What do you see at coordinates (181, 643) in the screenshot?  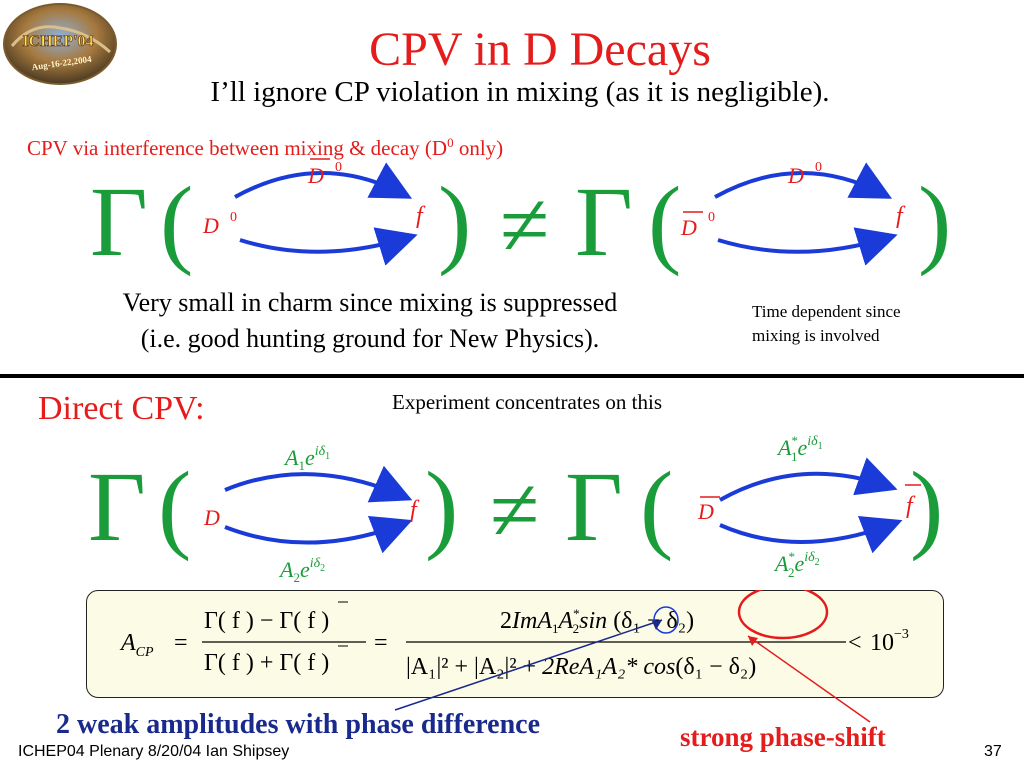 I see `eq-1: =` at bounding box center [181, 643].